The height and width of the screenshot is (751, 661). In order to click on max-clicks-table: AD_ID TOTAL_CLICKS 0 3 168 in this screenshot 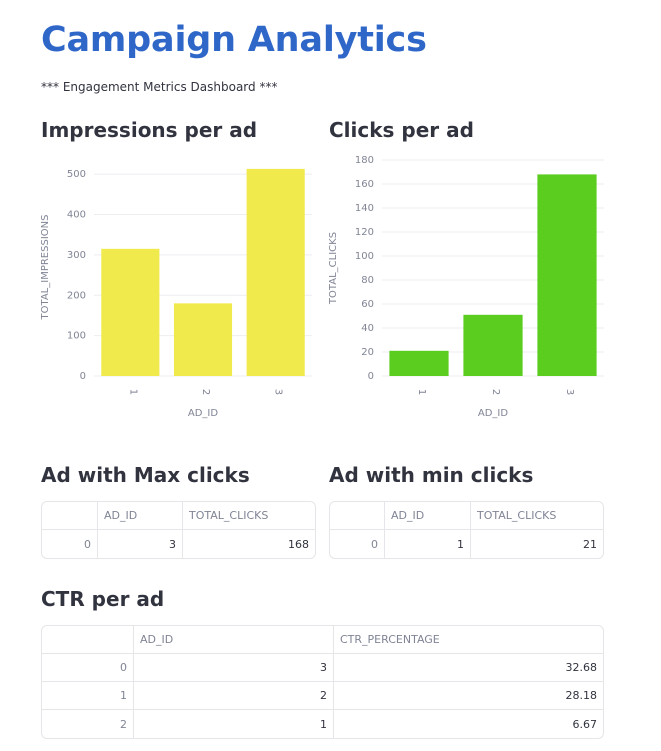, I will do `click(178, 530)`.